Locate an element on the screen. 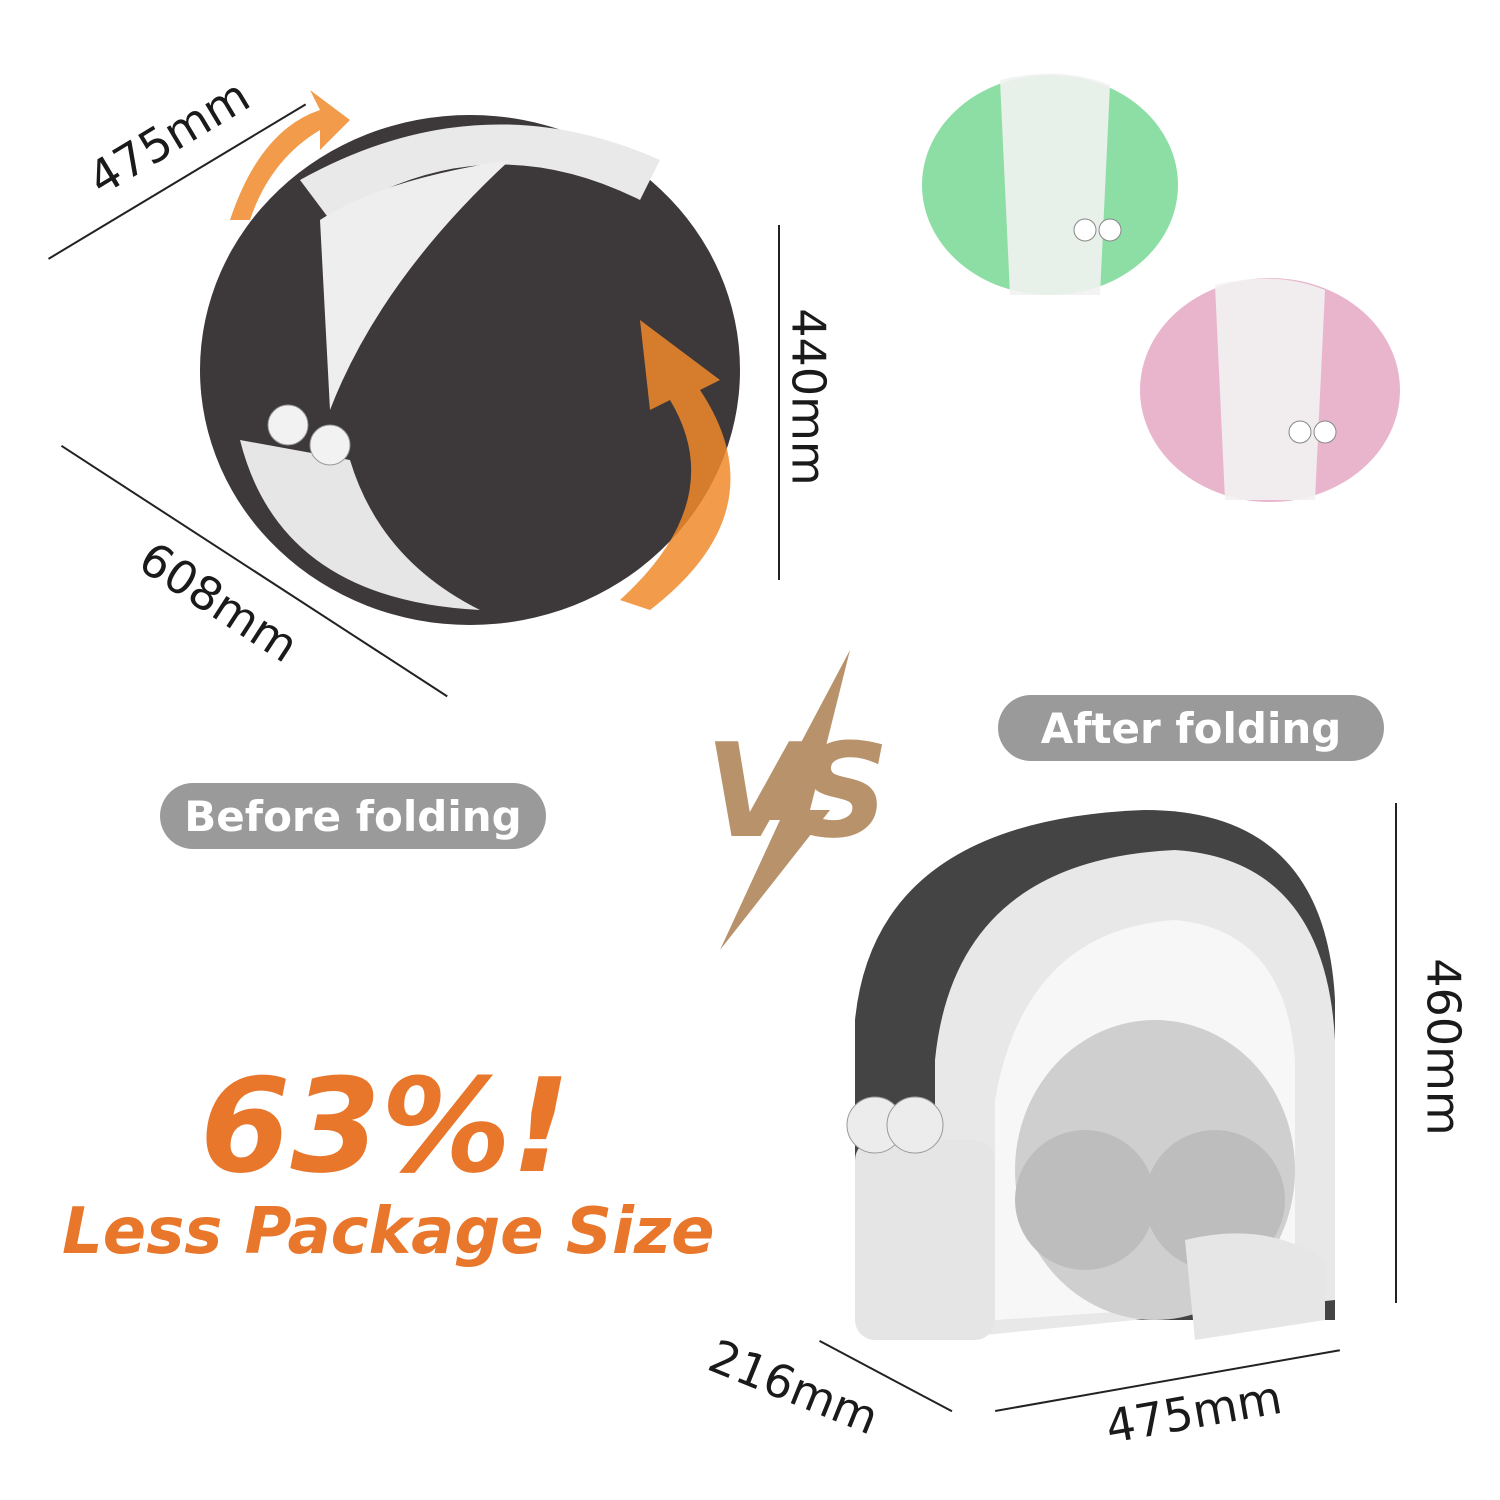  folded-unit-image is located at coordinates (1090, 1075).